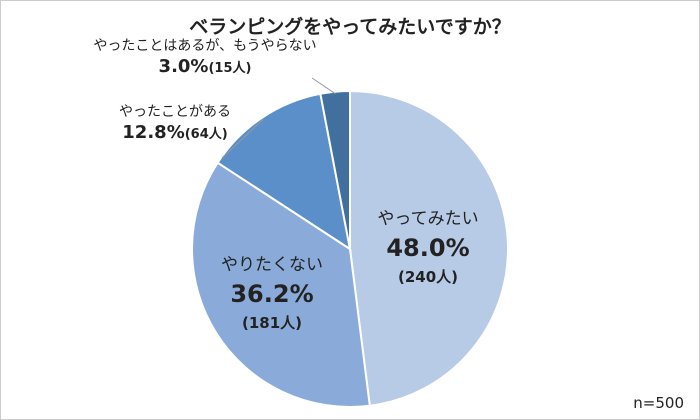 The width and height of the screenshot is (700, 420). I want to click on slice-label-4: やったことはあるが、もうやらない 3.0%(15人), so click(204, 57).